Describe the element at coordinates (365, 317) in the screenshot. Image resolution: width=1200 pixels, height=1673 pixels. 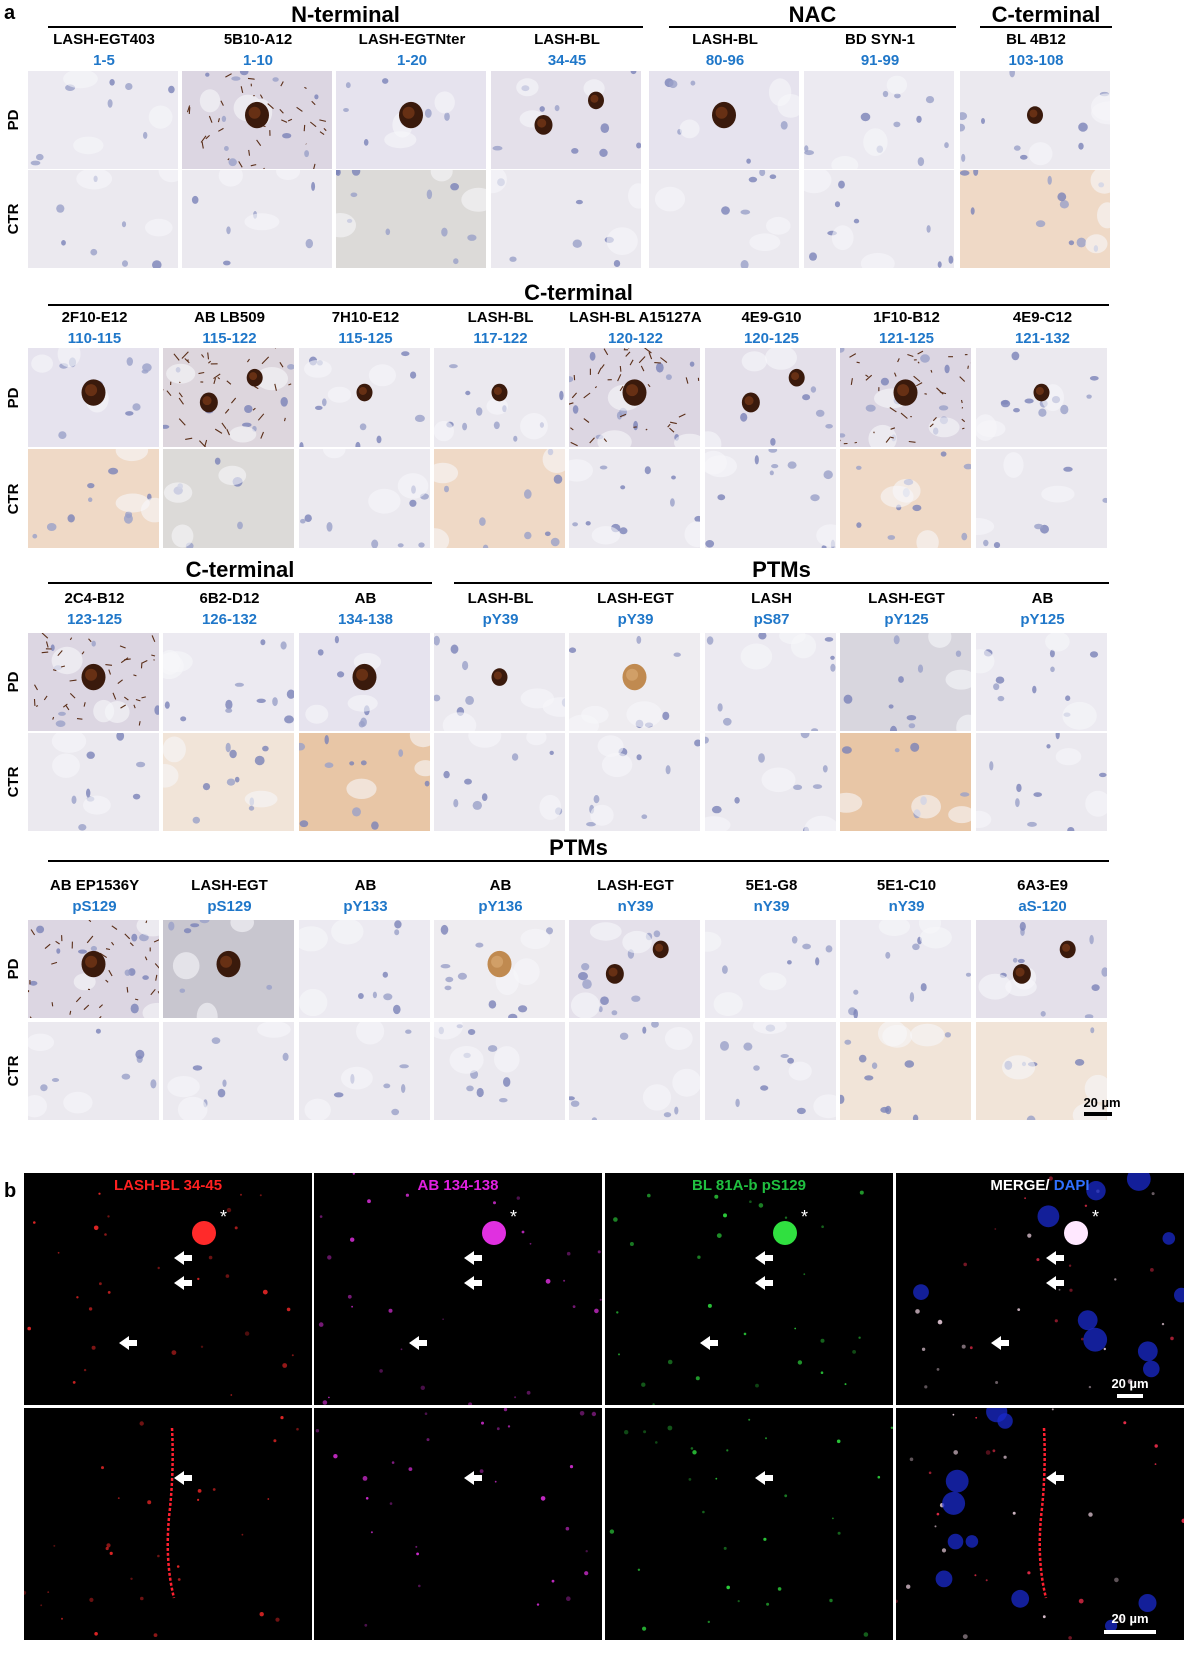
I see `antibody-name: 7H10-E12` at that location.